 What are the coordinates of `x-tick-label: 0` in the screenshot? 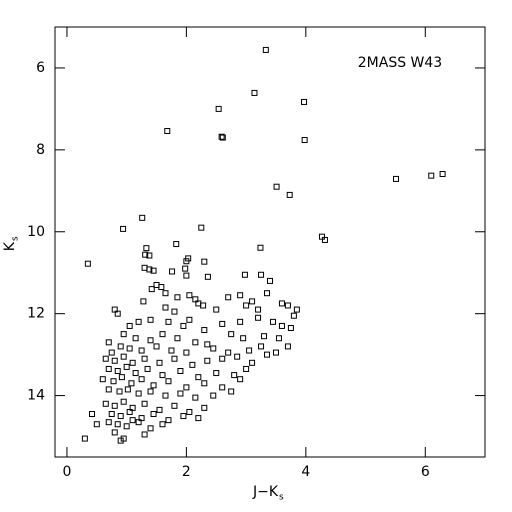 It's located at (66, 472).